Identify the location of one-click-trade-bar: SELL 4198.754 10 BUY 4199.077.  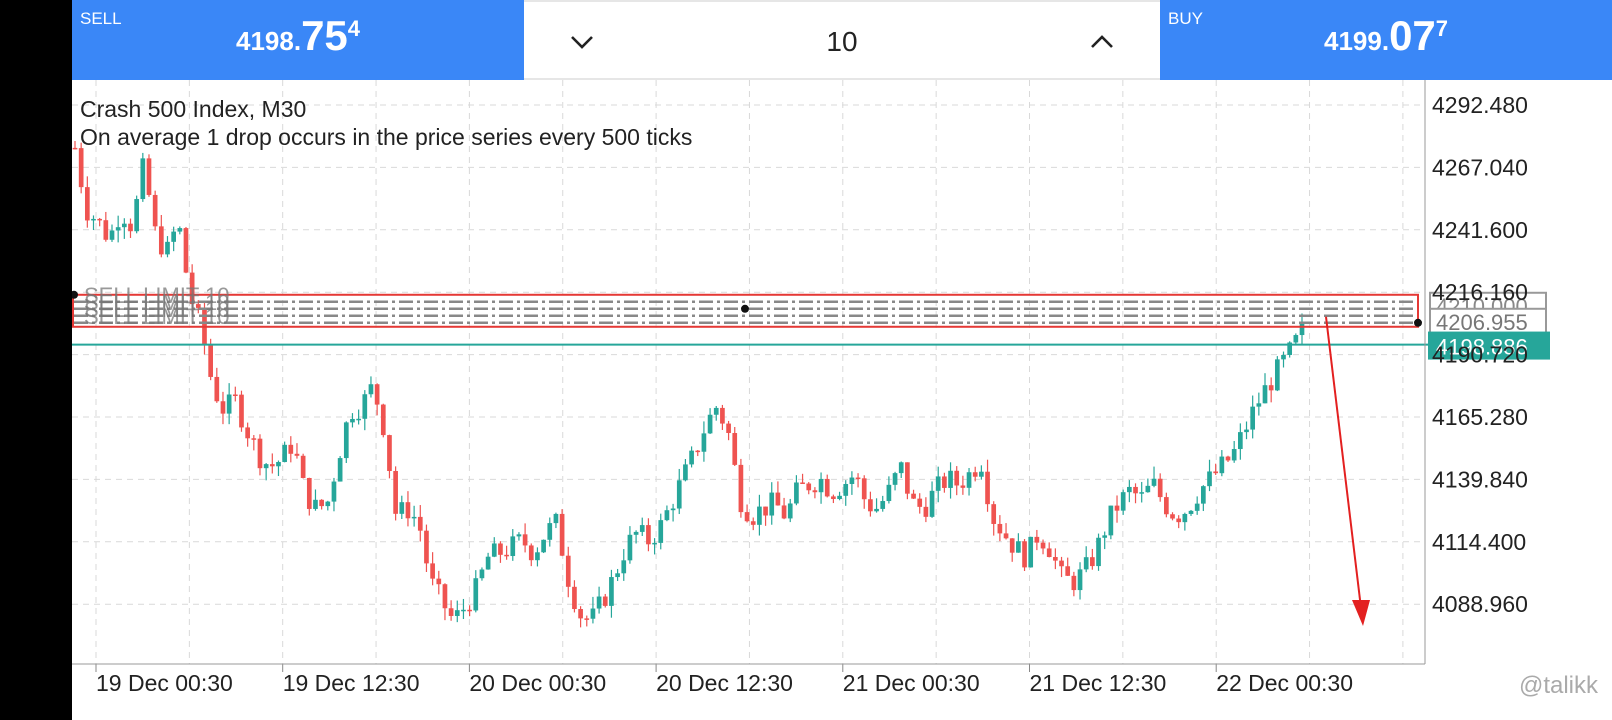
(842, 40).